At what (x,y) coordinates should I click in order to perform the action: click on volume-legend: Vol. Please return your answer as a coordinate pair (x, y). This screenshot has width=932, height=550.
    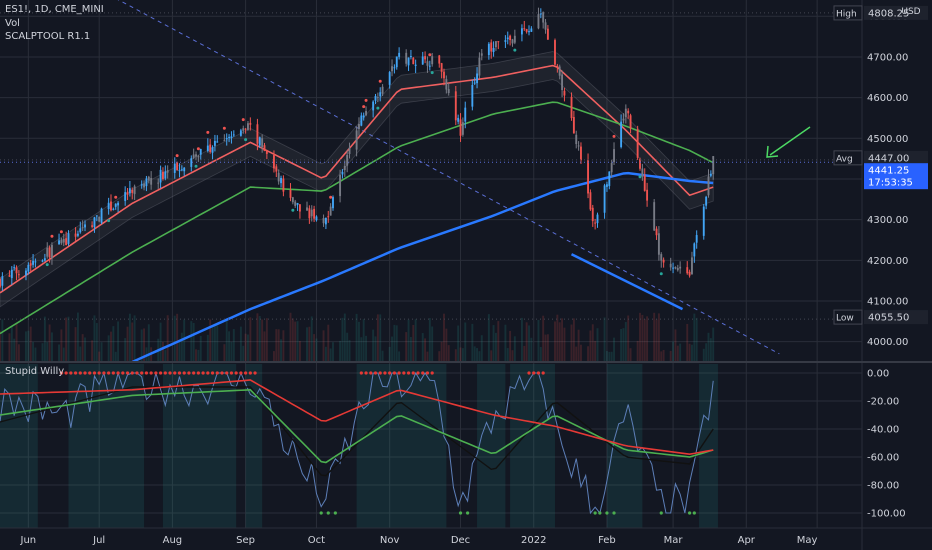
    Looking at the image, I should click on (12, 23).